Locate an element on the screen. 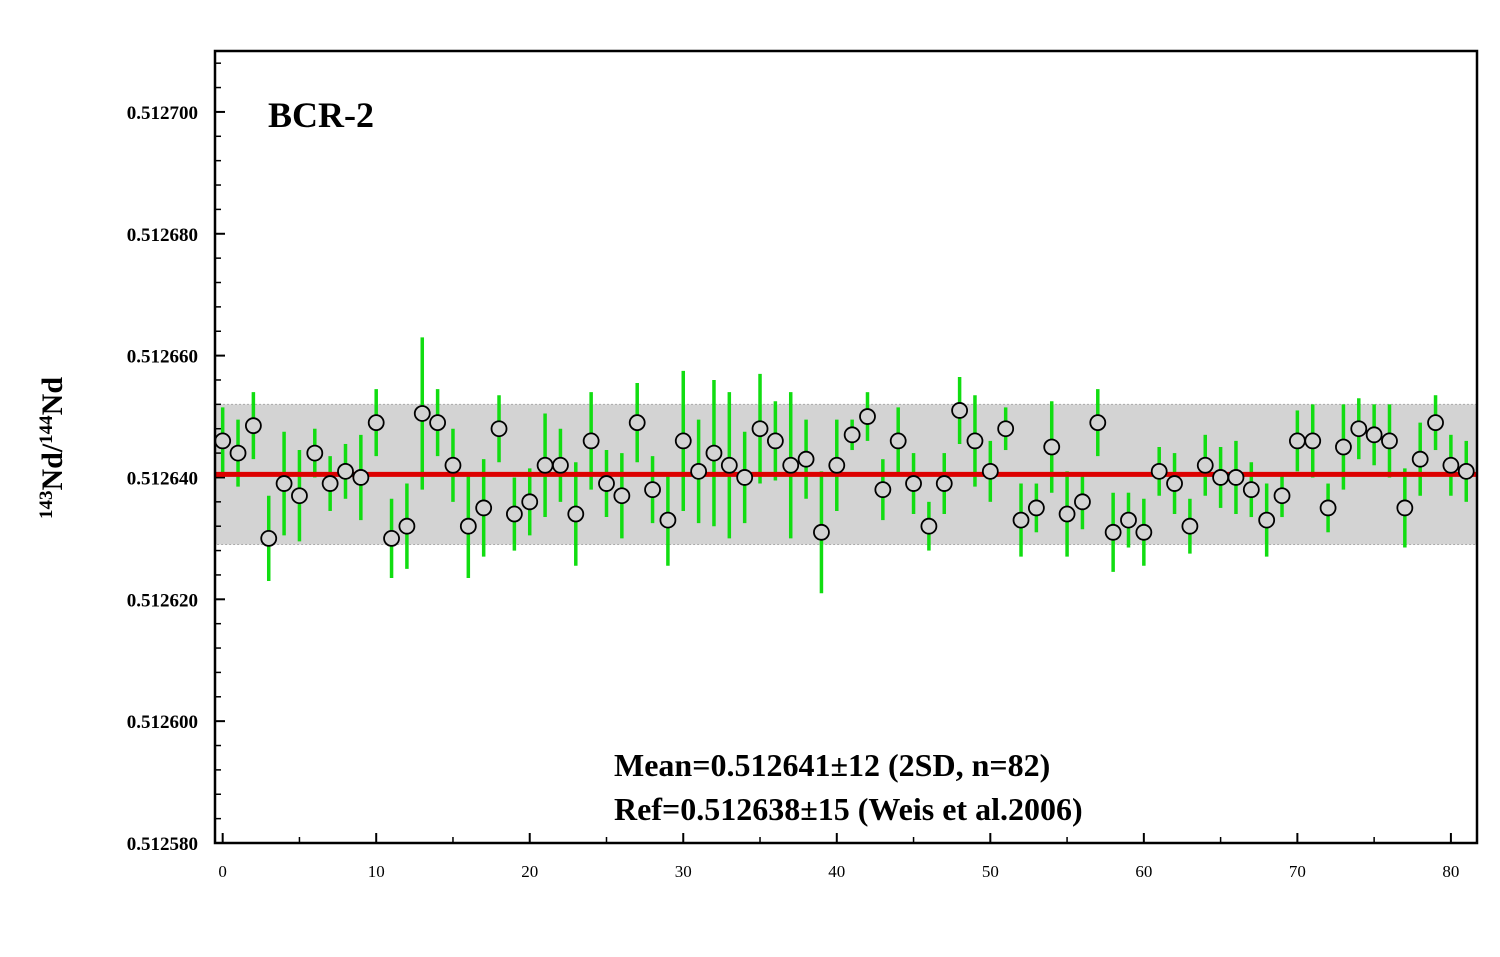 The height and width of the screenshot is (957, 1500). ref-annotation: Ref=0.512638±15 (Weis et al.2006) is located at coordinates (848, 809).